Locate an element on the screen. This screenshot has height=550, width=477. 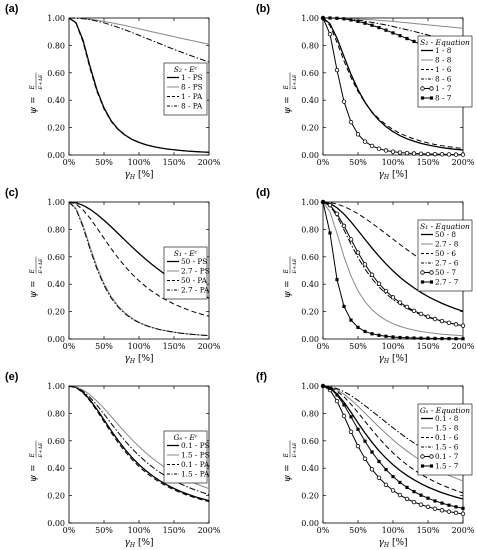
legend-entry: 0.1 - PA is located at coordinates (195, 464).